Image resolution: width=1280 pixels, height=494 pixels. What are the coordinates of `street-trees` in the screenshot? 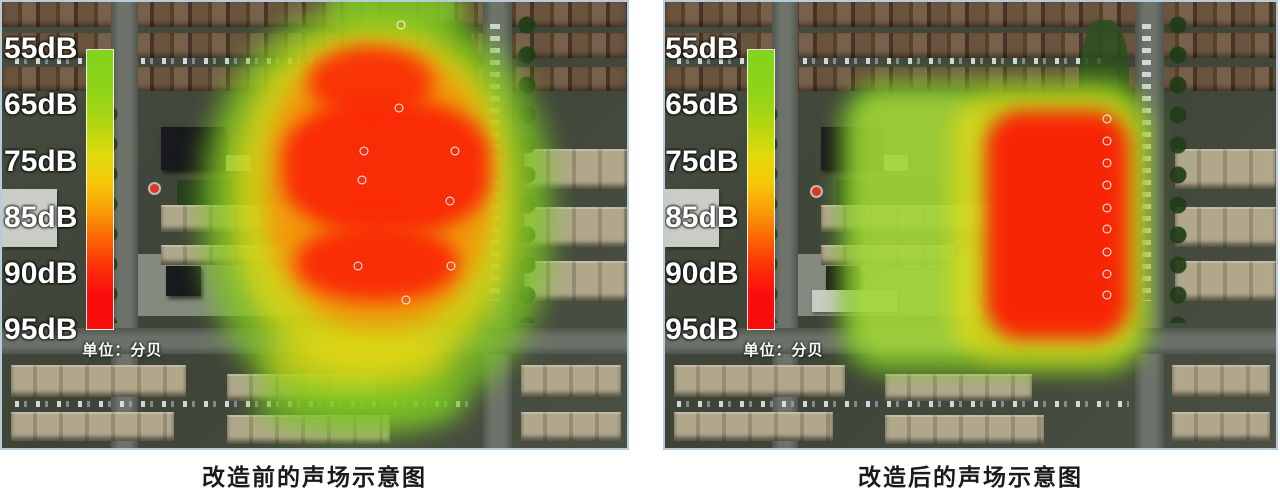 It's located at (1178, 167).